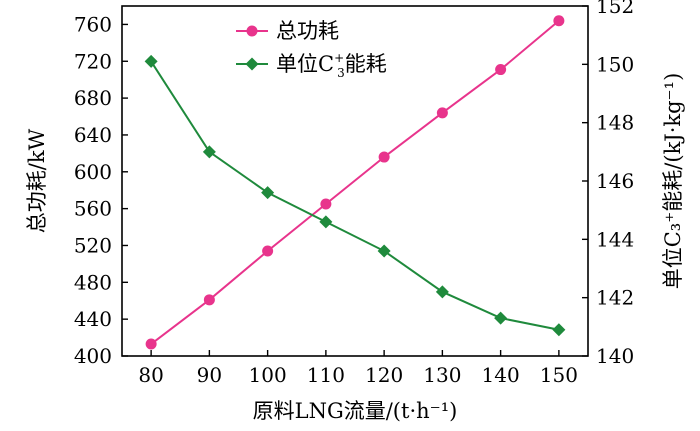 The image size is (700, 431). I want to click on left-y-tick-label: 480, so click(93, 282).